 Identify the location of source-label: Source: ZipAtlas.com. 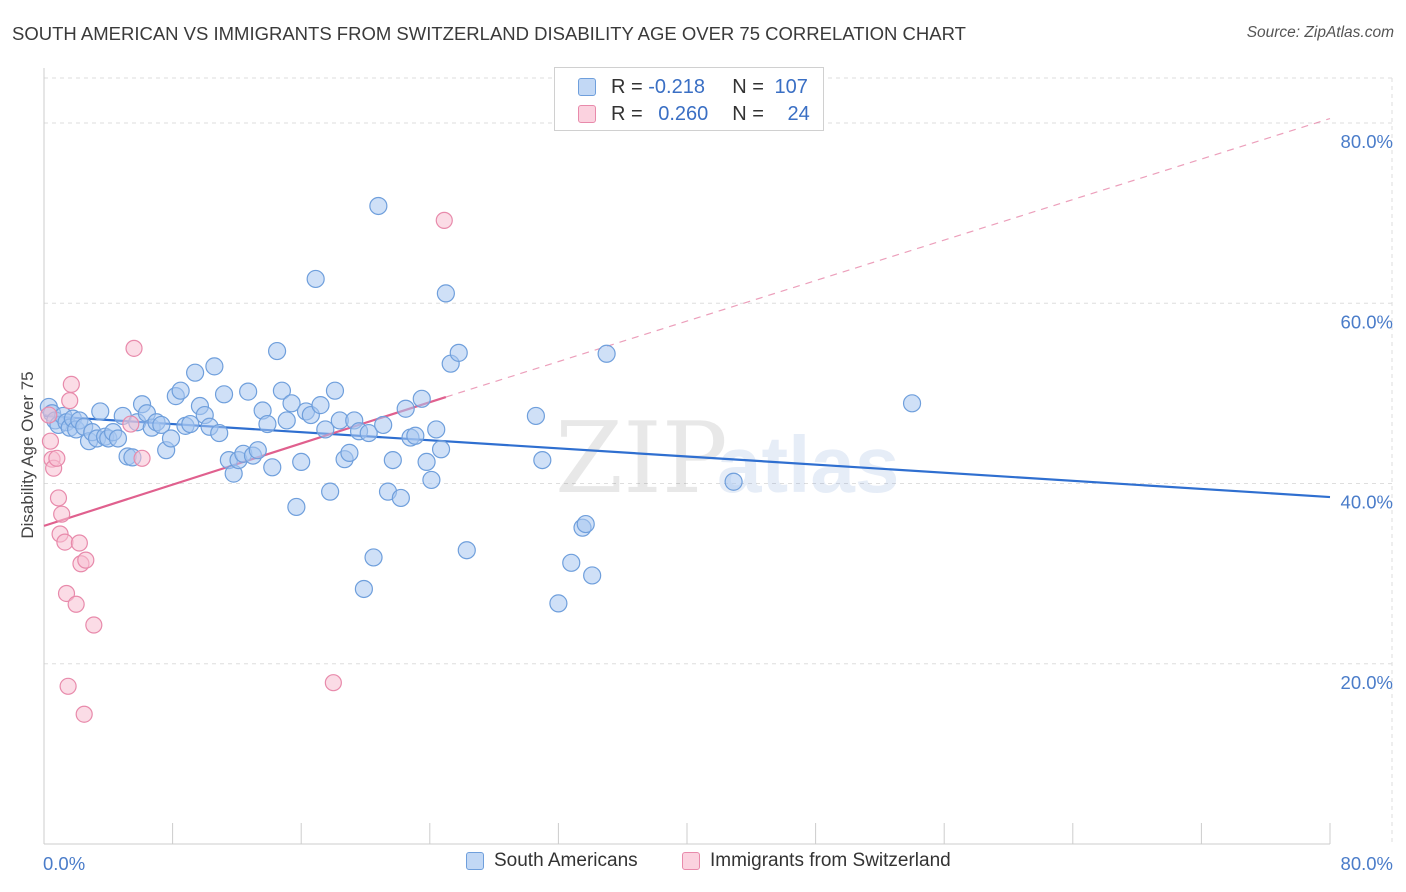
(1320, 32).